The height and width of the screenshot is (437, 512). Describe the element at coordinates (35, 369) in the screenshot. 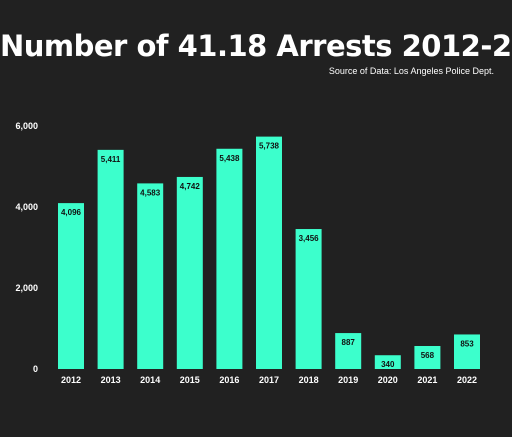

I see `y-tick-label: 0` at that location.